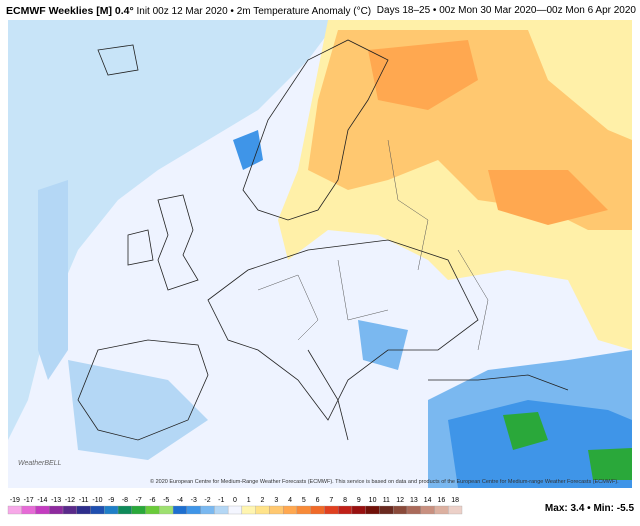 This screenshot has width=640, height=526. What do you see at coordinates (221, 500) in the screenshot?
I see `colorbar-label: -1` at bounding box center [221, 500].